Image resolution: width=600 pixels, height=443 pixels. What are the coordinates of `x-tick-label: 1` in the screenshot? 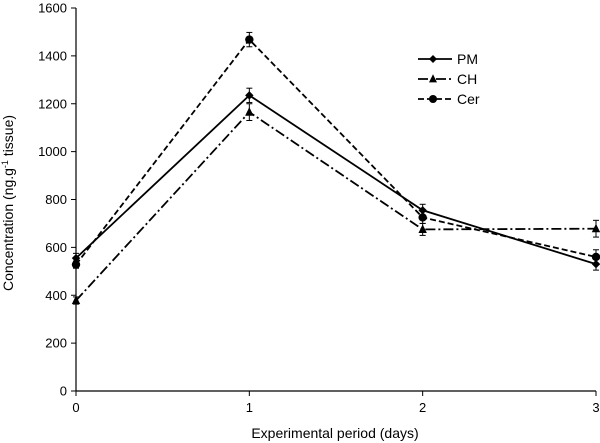 It's located at (249, 407).